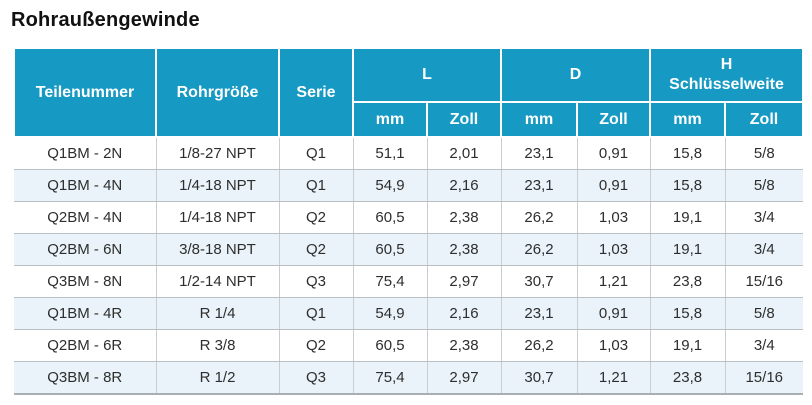 The width and height of the screenshot is (812, 405). What do you see at coordinates (85, 345) in the screenshot?
I see `cell-teilenummer: Q2BM - 6R` at bounding box center [85, 345].